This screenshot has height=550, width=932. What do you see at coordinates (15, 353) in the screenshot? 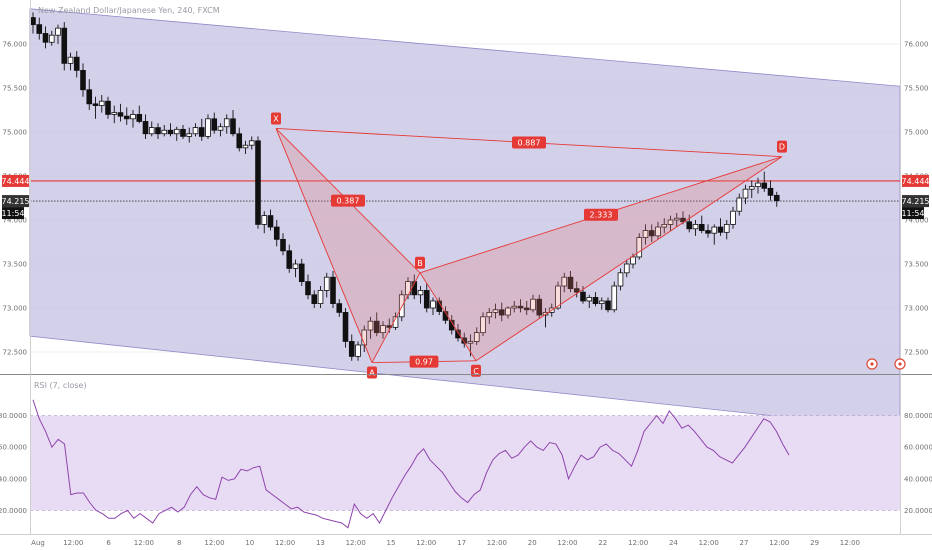
I see `price-tick-label-left: 72.500` at bounding box center [15, 353].